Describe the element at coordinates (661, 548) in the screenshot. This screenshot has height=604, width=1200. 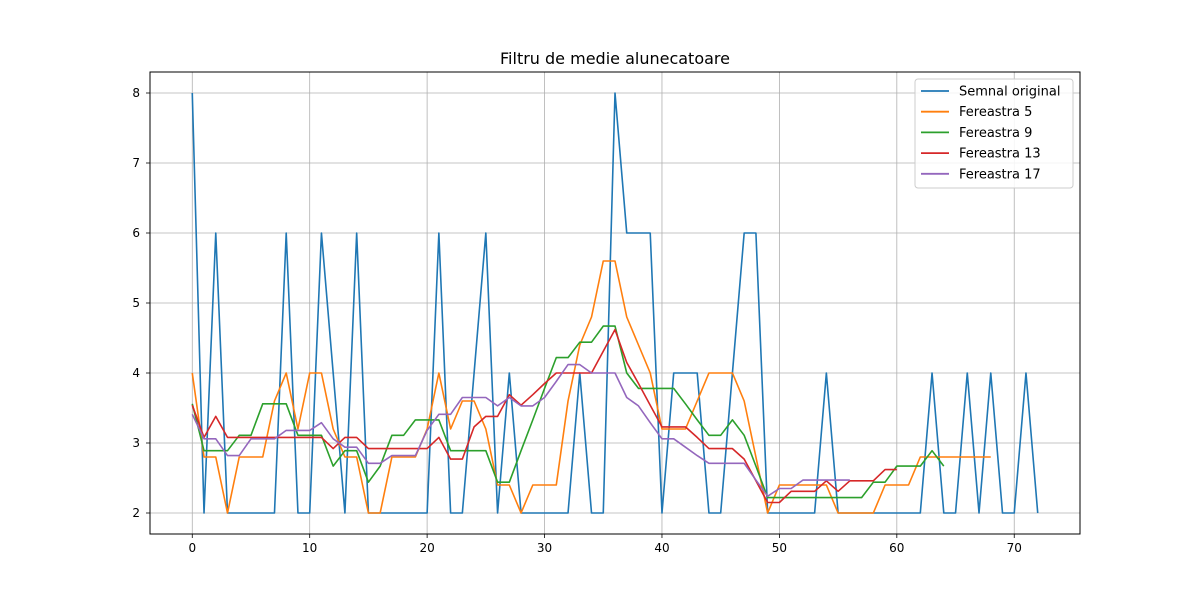
I see `x-tick-label: 40` at that location.